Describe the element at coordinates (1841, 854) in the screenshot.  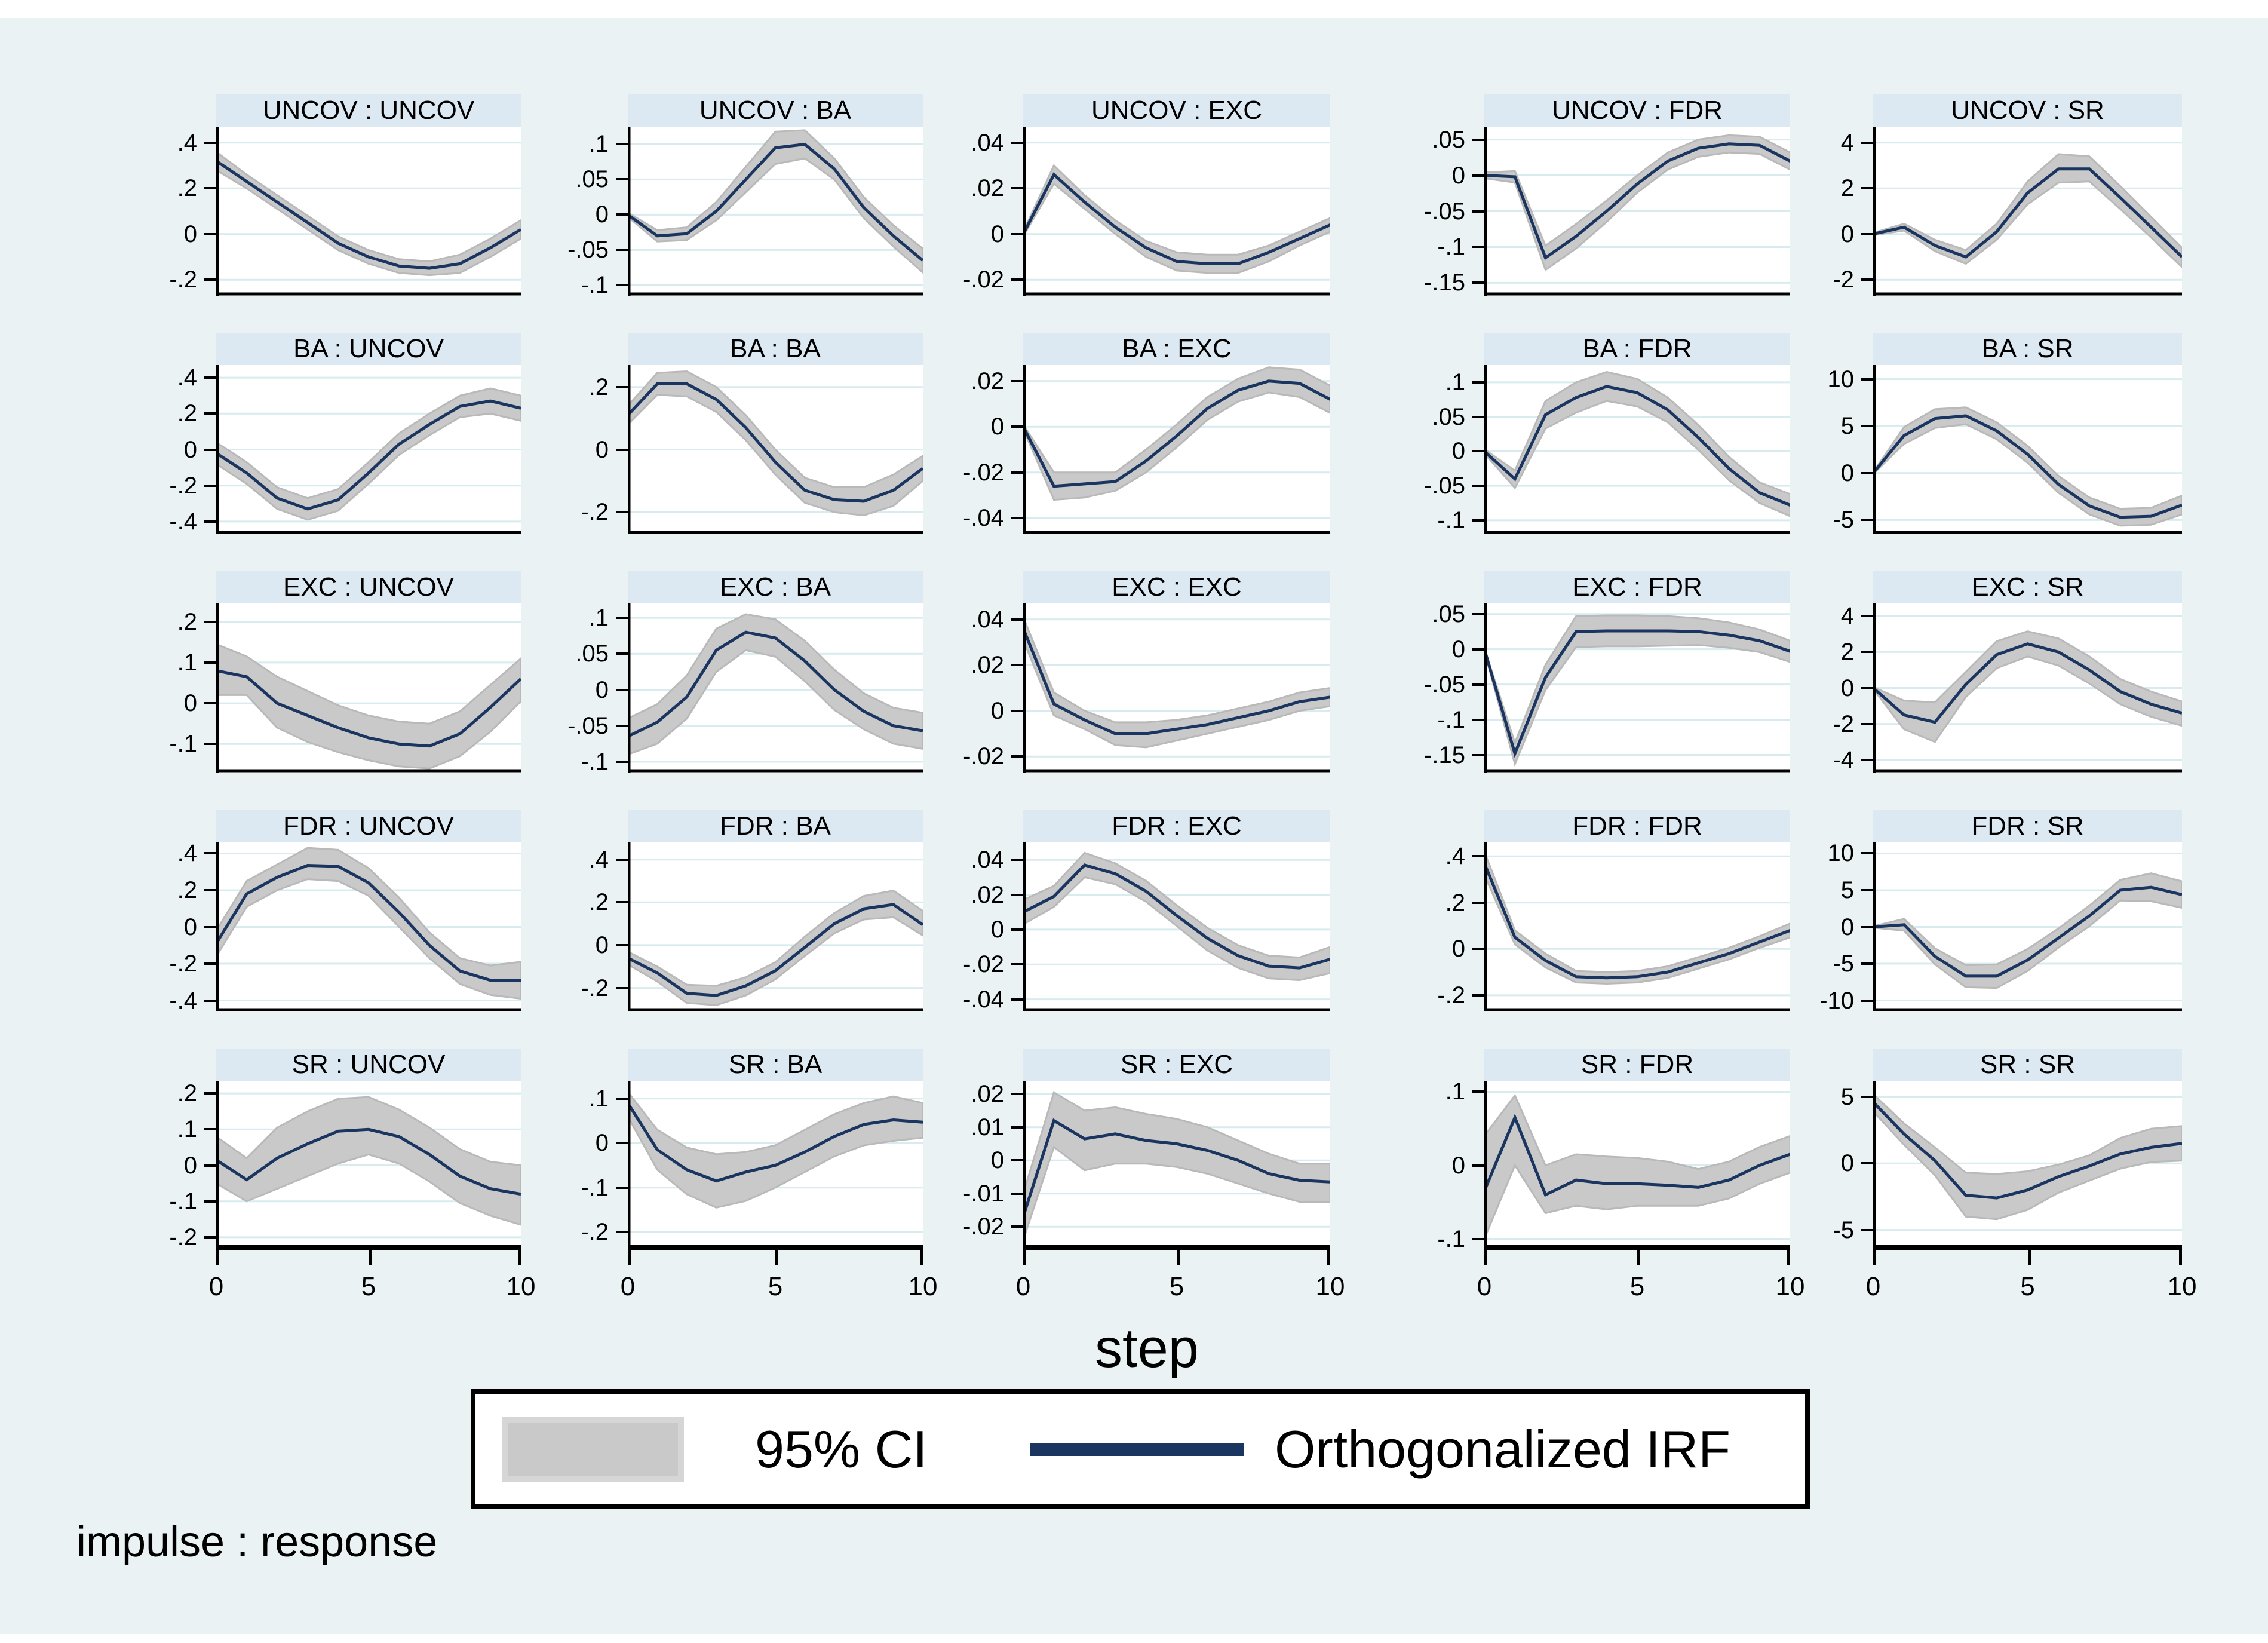
I see `y-tick-label: 10` at that location.